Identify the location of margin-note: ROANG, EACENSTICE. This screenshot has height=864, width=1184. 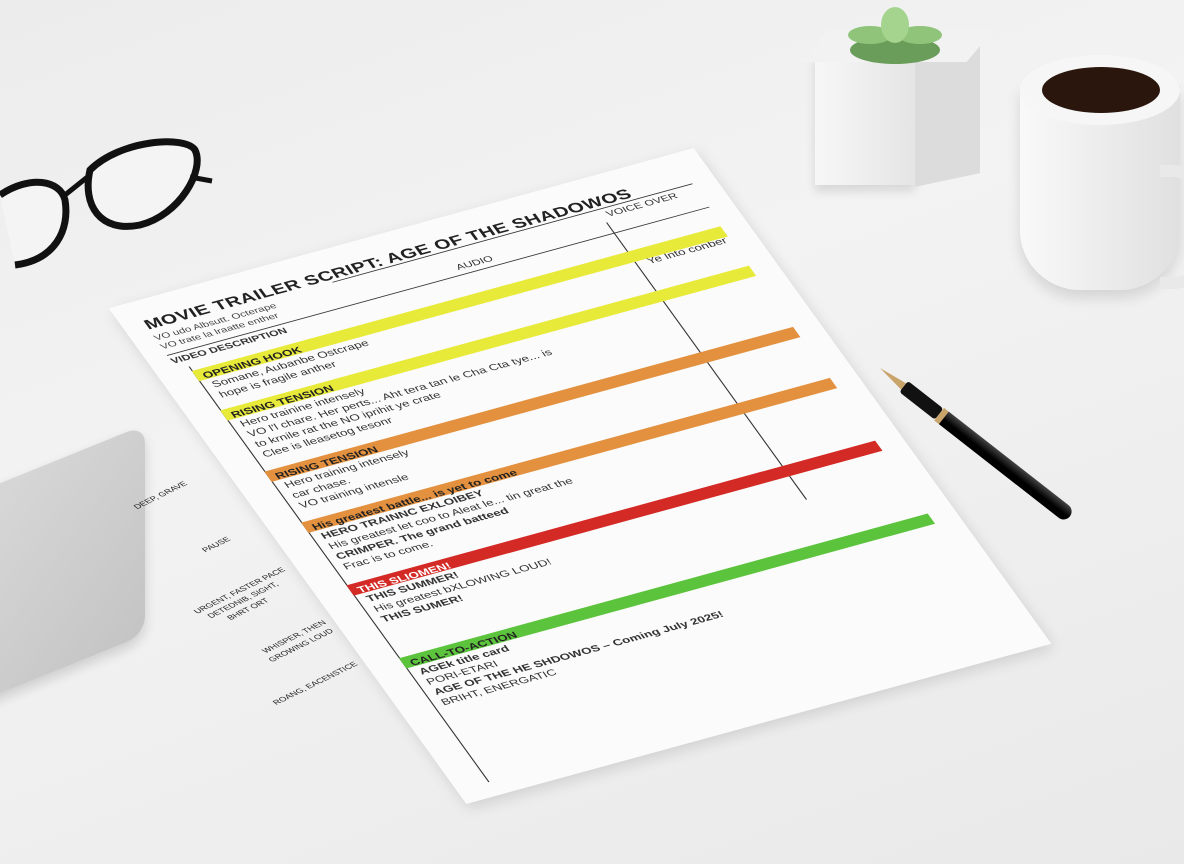
(315, 683).